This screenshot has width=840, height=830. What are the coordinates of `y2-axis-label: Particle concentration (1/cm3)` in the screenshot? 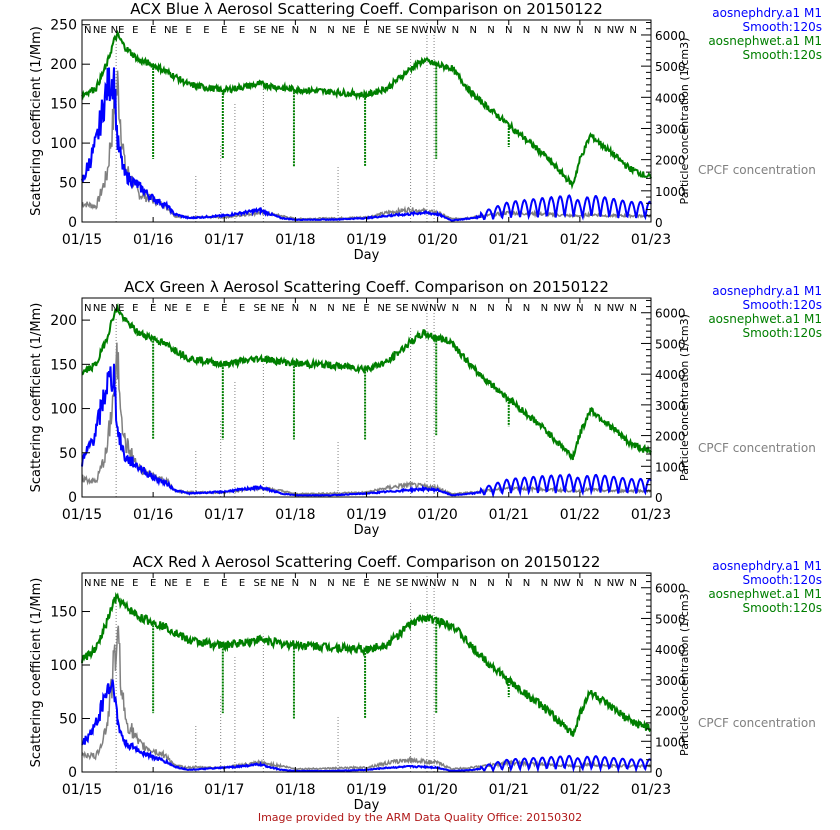 It's located at (684, 672).